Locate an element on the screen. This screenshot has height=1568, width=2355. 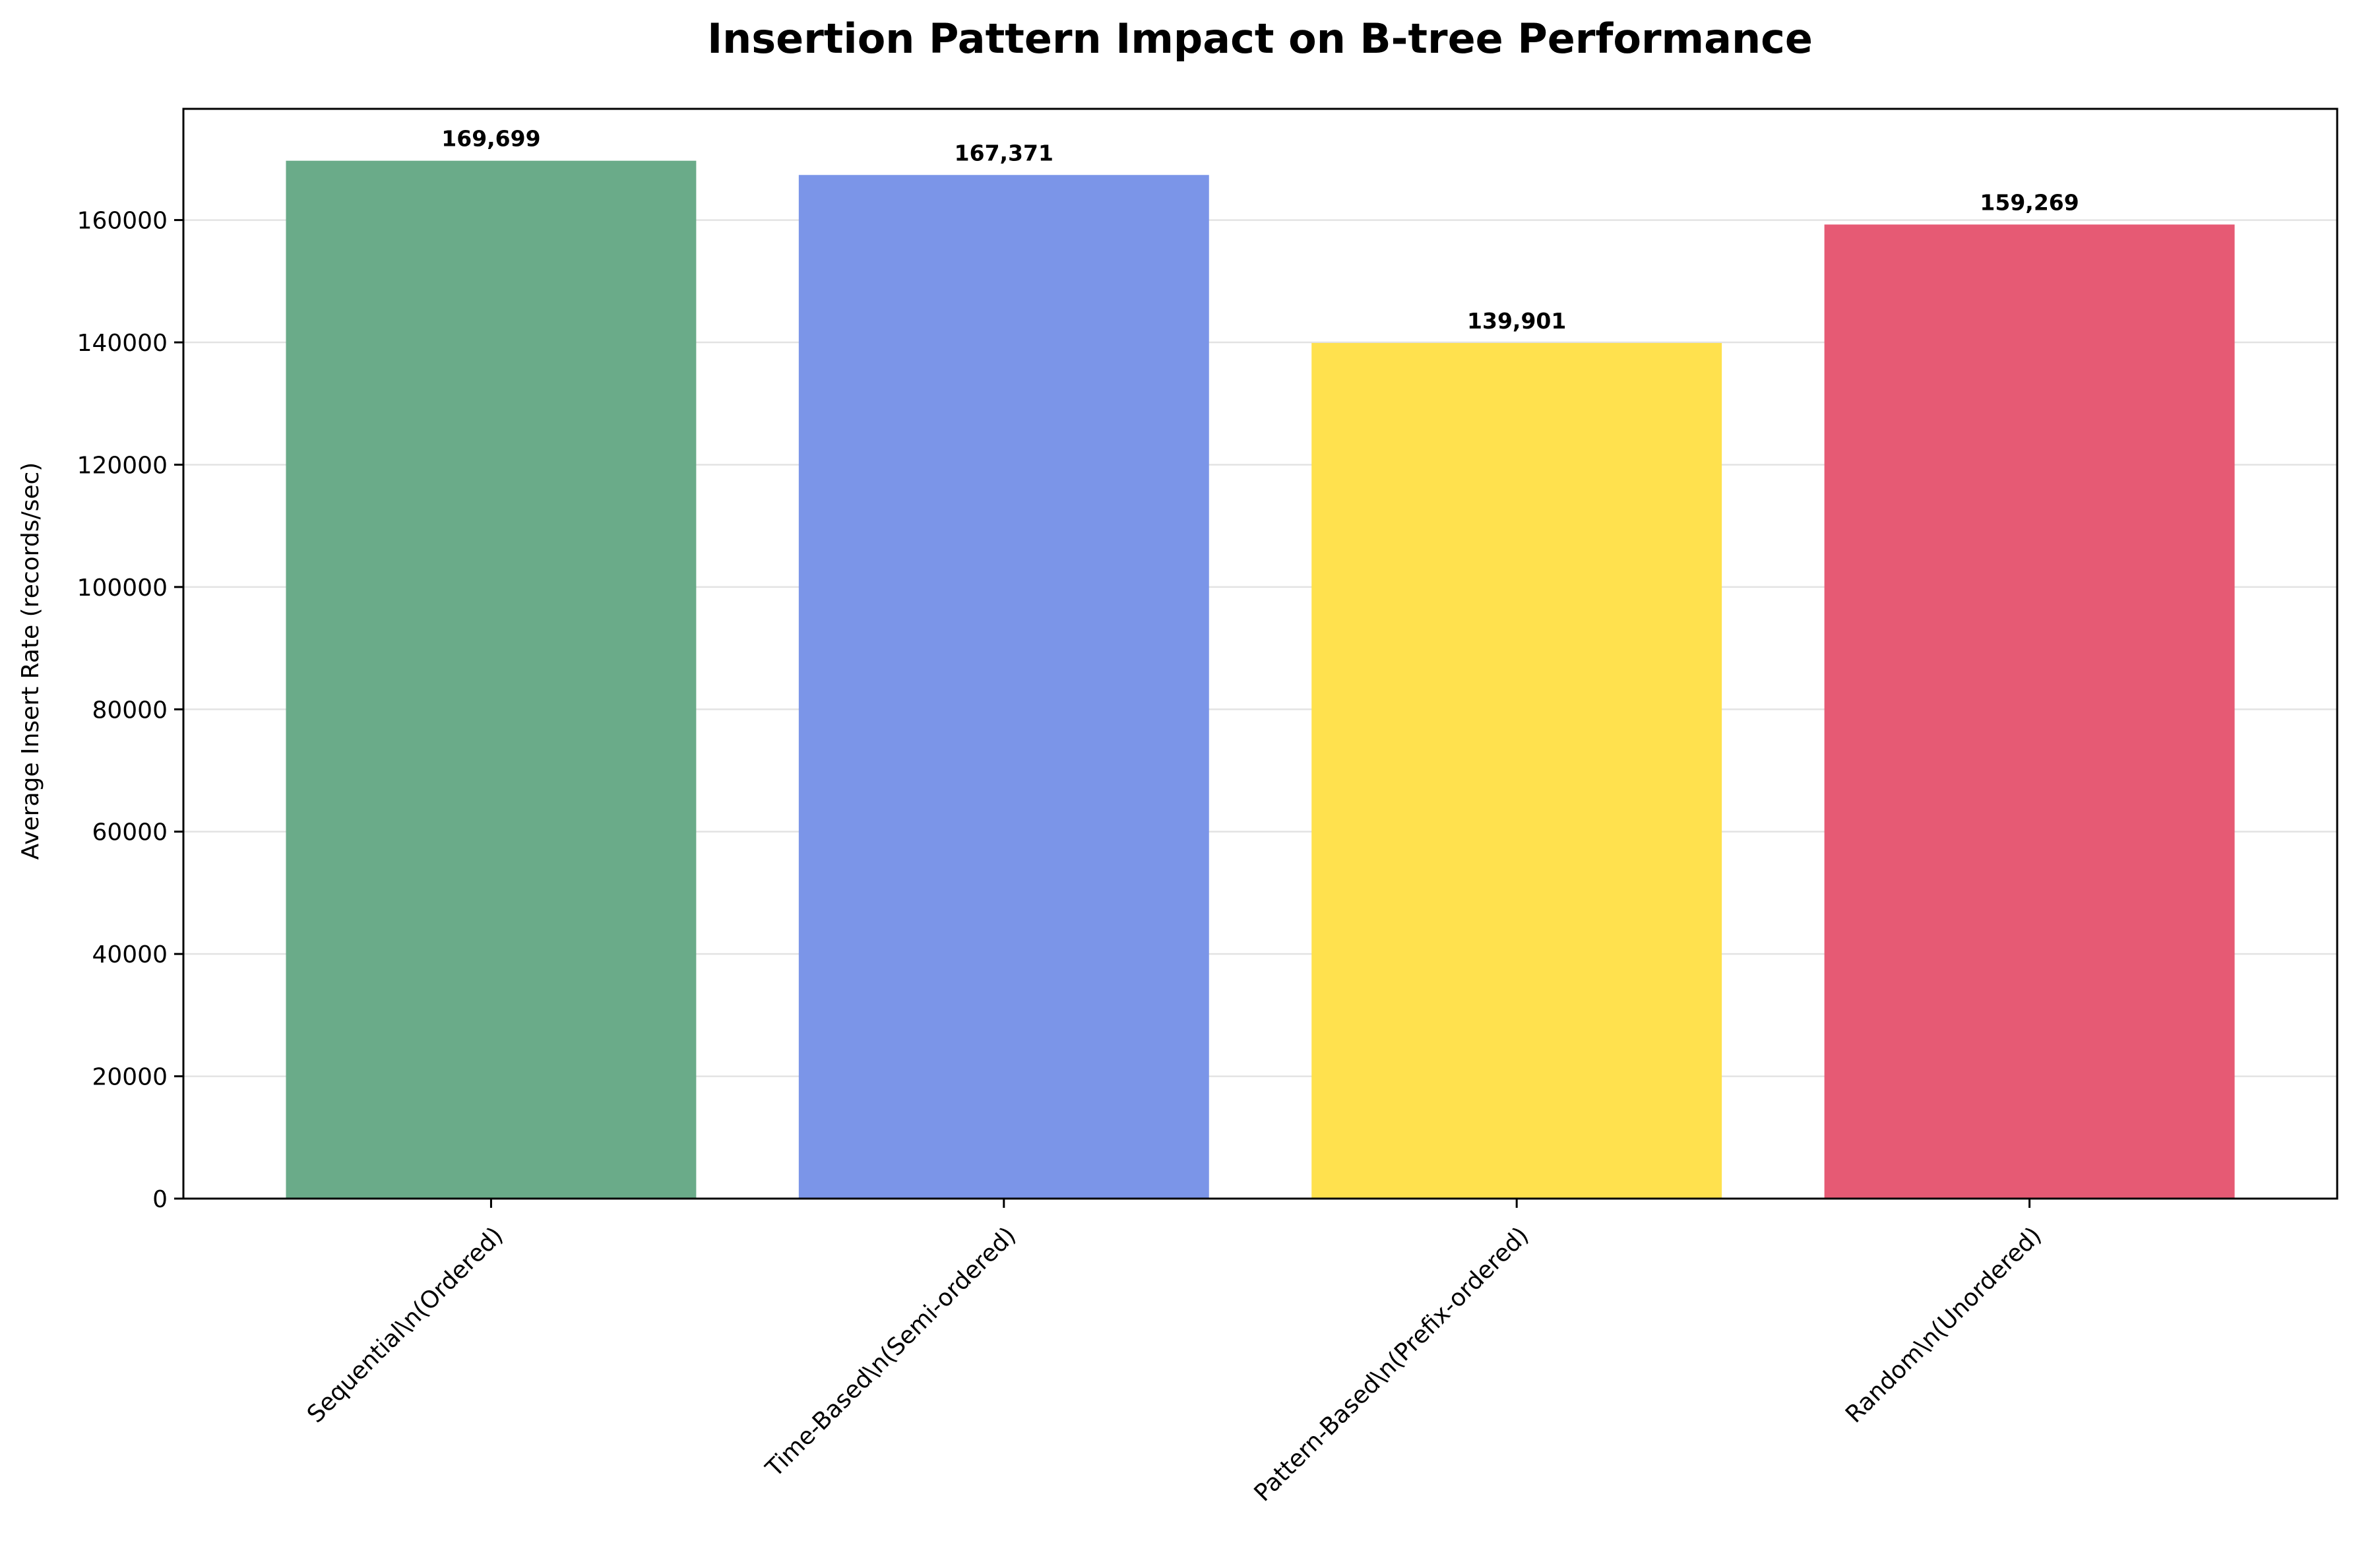
y-tick-label: 140000 is located at coordinates (123, 344).